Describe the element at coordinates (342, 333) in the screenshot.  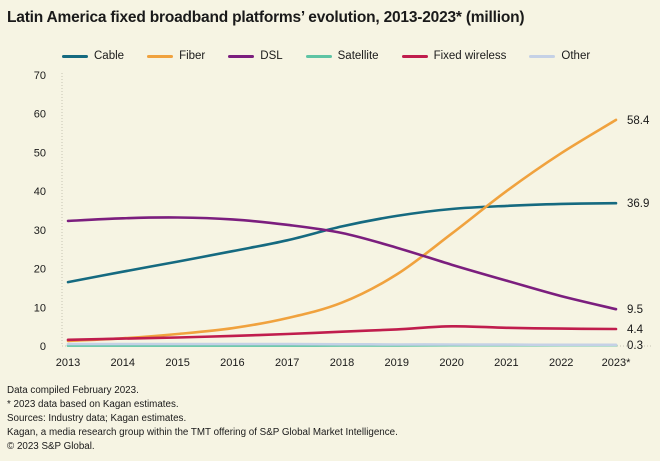
I see `series-line-fixed-wireless` at that location.